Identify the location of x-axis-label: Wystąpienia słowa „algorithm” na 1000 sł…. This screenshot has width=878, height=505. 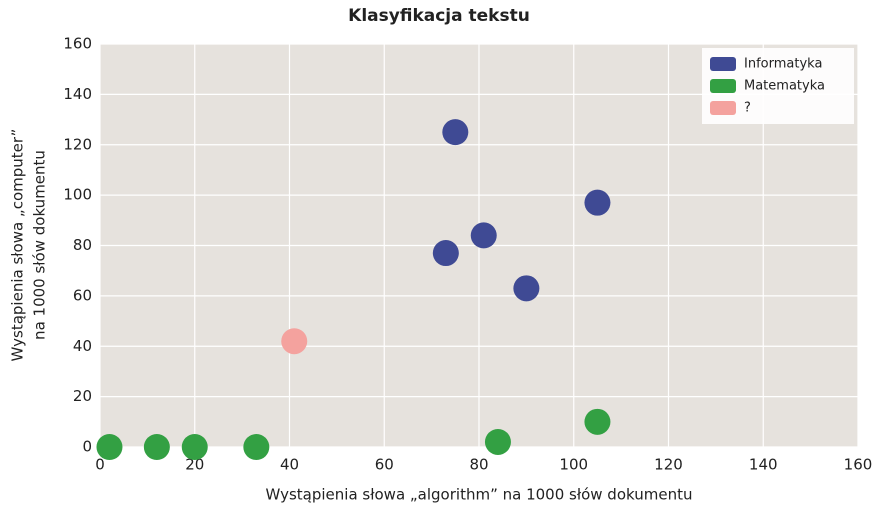
(479, 495).